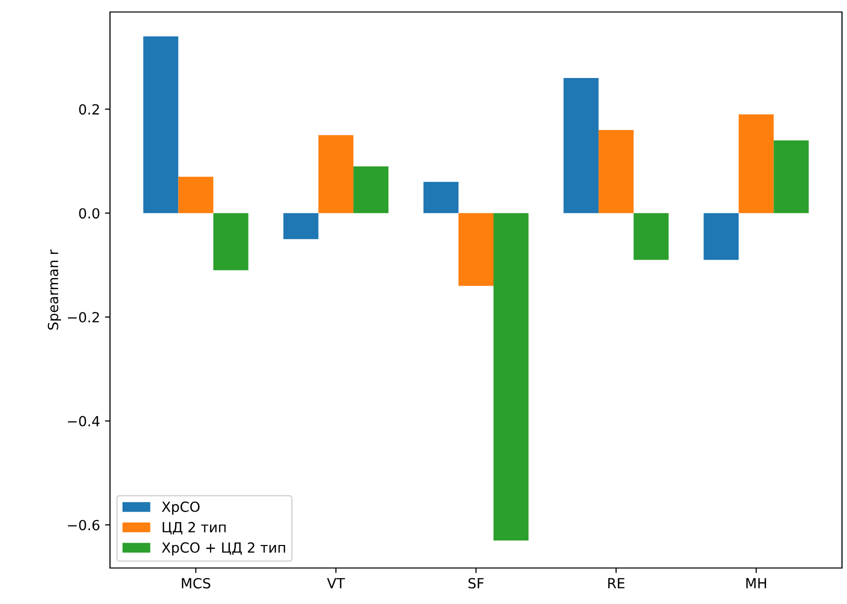  I want to click on y-tick-label: 0.0, so click(89, 213).